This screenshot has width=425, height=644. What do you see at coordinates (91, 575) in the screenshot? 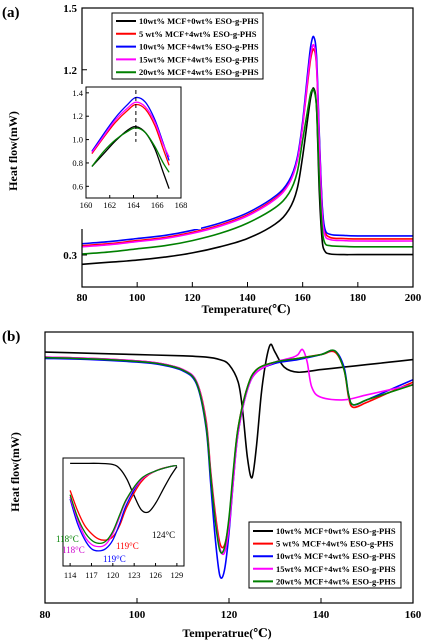
I see `panel-b-inset-x-tick-label: 117` at bounding box center [91, 575].